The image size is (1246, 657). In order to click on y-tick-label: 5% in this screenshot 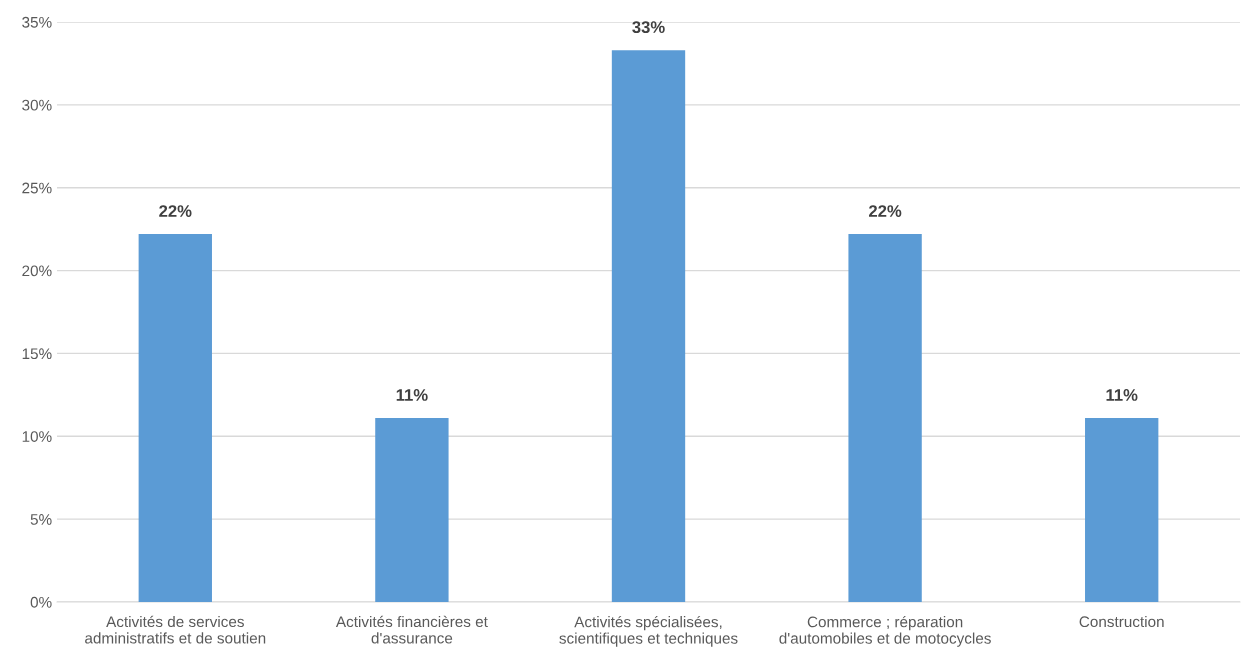, I will do `click(41, 519)`.